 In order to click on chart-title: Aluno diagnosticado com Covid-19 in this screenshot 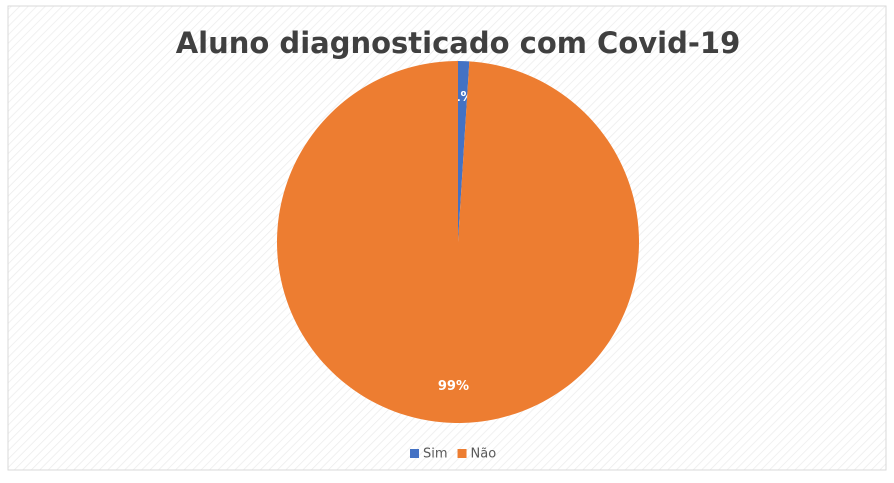, I will do `click(458, 43)`.